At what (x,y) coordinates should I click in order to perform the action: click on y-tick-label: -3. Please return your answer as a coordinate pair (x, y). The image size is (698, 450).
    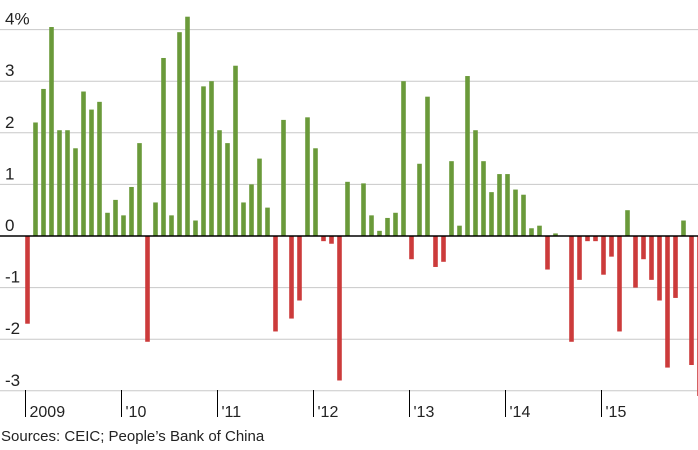
    Looking at the image, I should click on (12, 380).